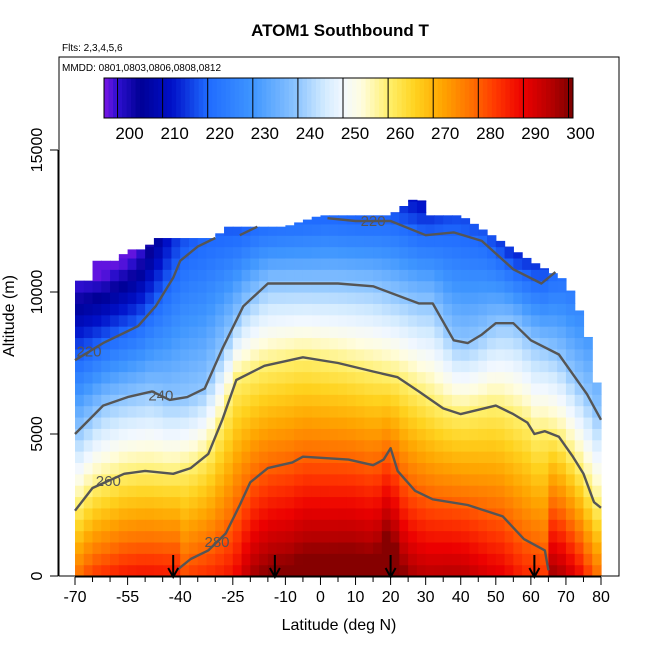 This screenshot has height=655, width=650. What do you see at coordinates (92, 48) in the screenshot?
I see `flights-subtitle: Flts: 2,3,4,5,6` at bounding box center [92, 48].